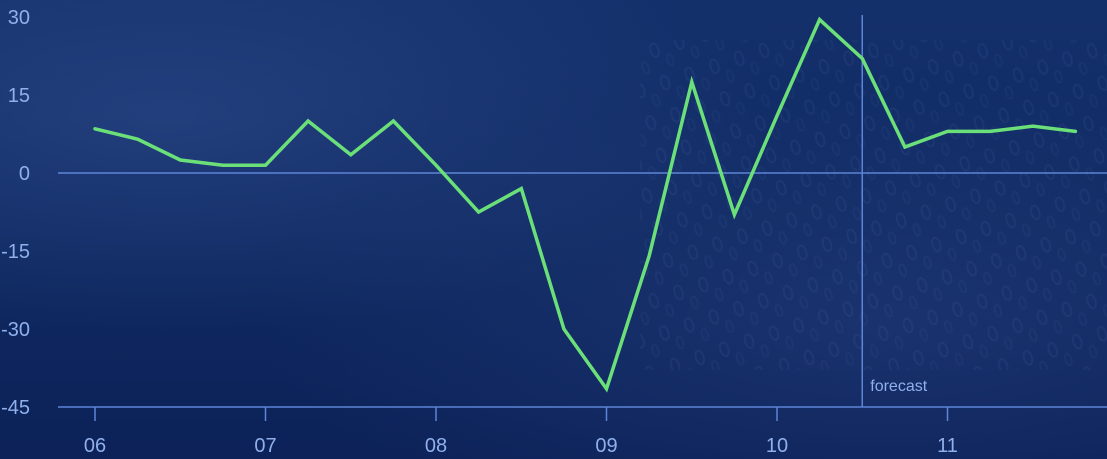  Describe the element at coordinates (15, 252) in the screenshot. I see `y-tick-label: -15` at that location.